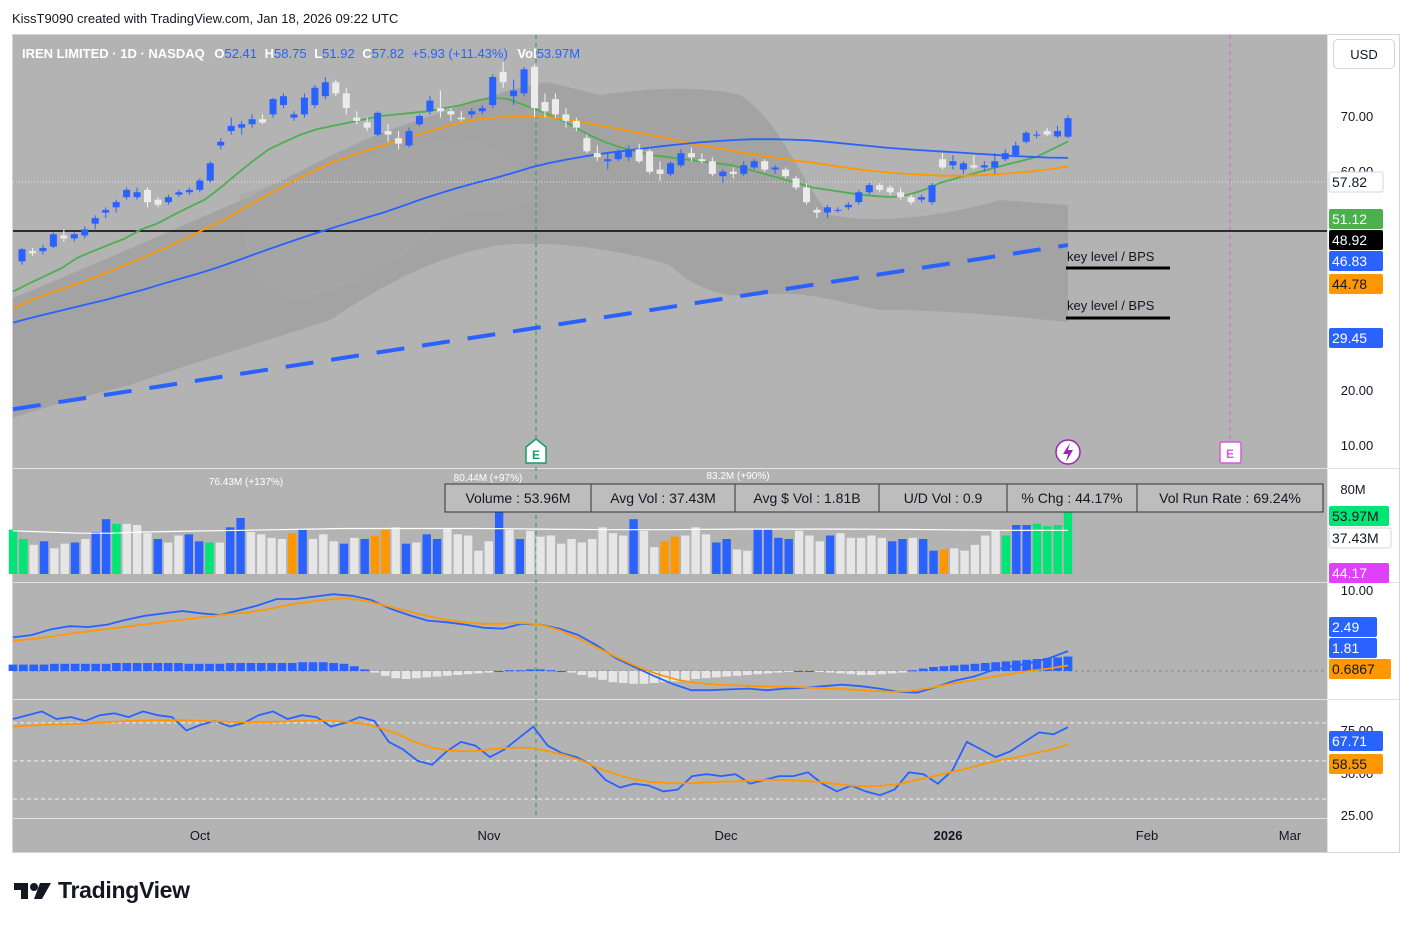 The width and height of the screenshot is (1413, 928). Describe the element at coordinates (113, 53) in the screenshot. I see `symbol-name: IREN LIMITED · 1D · NASDAQ` at that location.